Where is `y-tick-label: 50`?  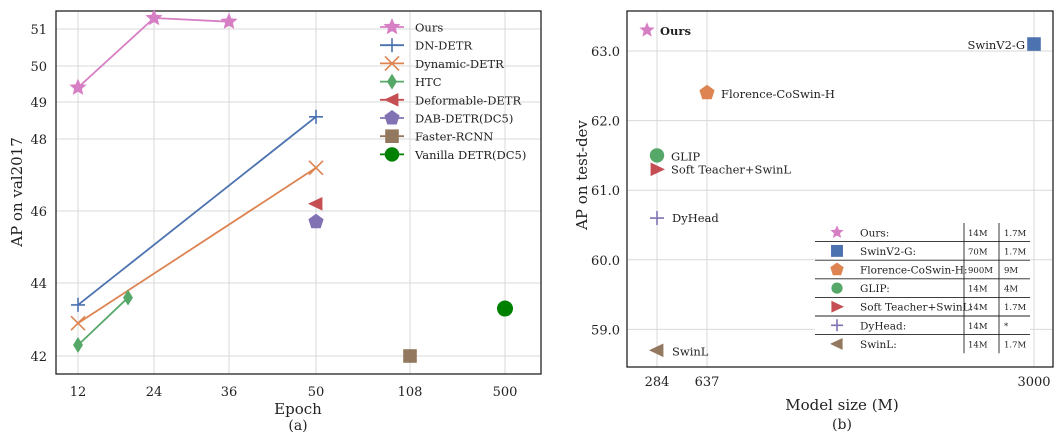
y-tick-label: 50 is located at coordinates (38, 67).